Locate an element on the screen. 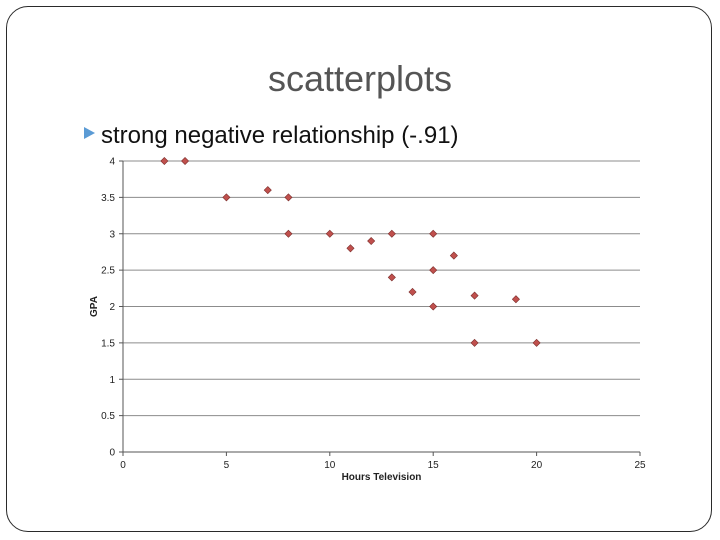  y-tick-label: 0.5 is located at coordinates (108, 416).